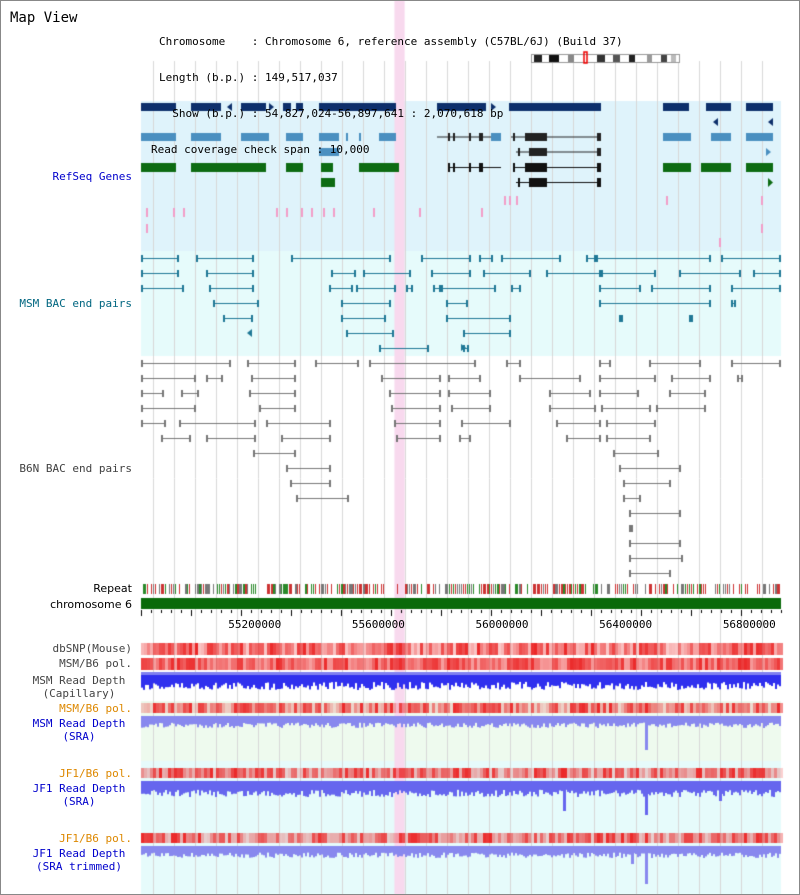 The height and width of the screenshot is (895, 800). Describe the element at coordinates (79, 853) in the screenshot. I see `jf1-depth-trim-line1: JF1 Read Depth` at that location.